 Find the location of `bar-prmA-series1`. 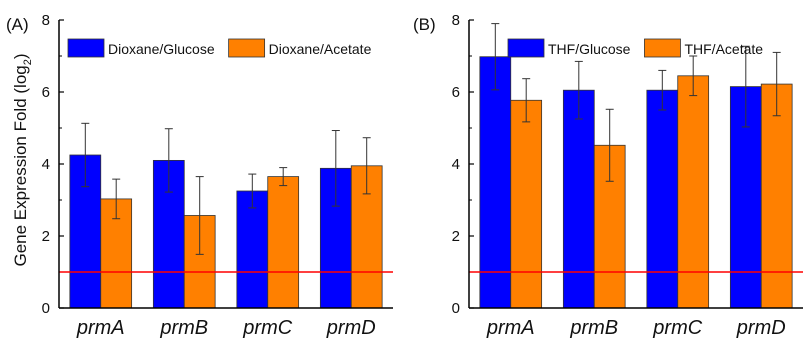

bar-prmA-series1 is located at coordinates (495, 182).